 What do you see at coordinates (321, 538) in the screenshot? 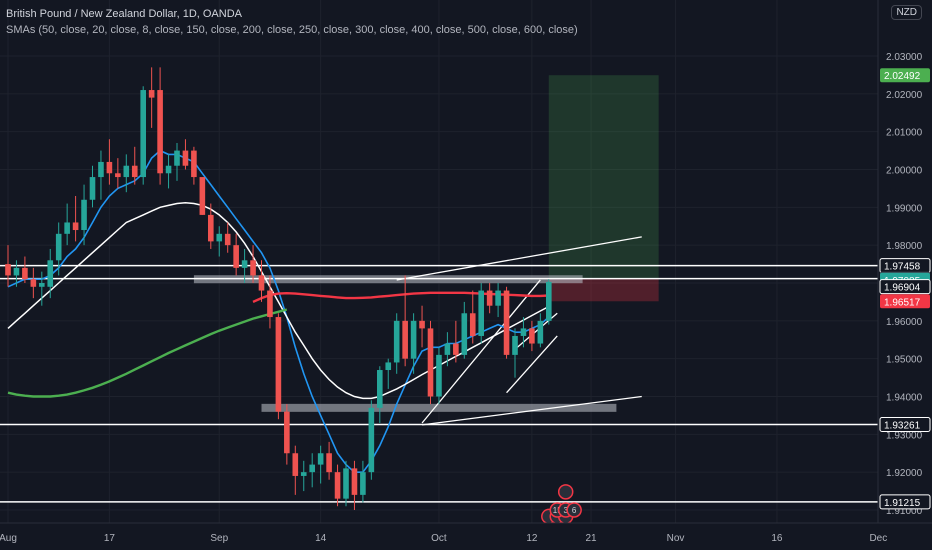
I see `x-tick-label: 14` at bounding box center [321, 538].